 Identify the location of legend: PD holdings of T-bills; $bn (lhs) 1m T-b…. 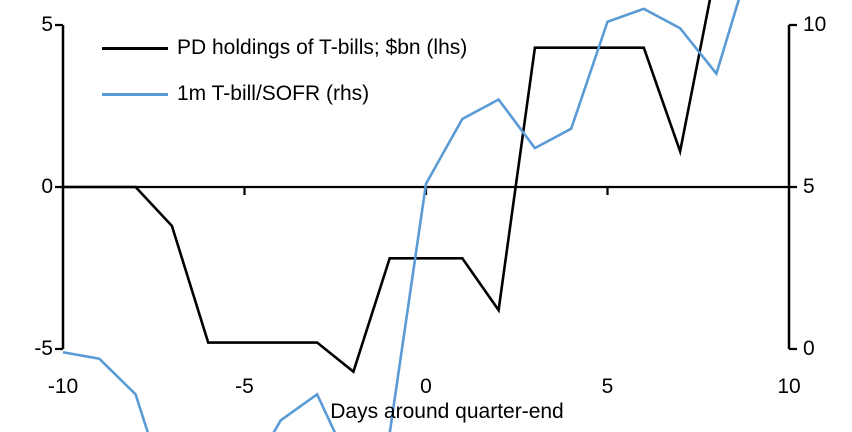
(284, 81).